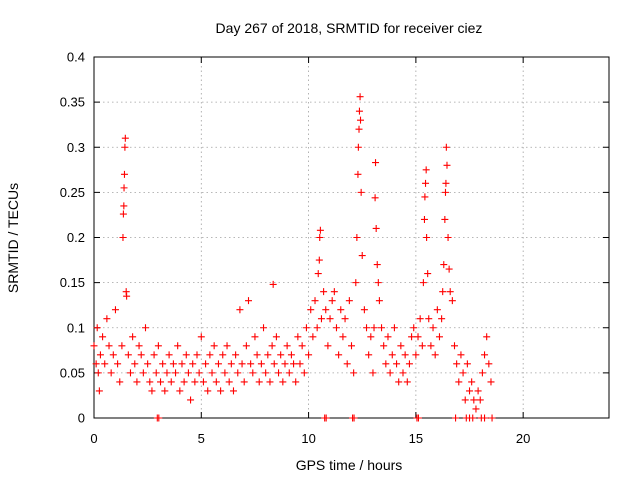 The image size is (640, 480). What do you see at coordinates (72, 372) in the screenshot?
I see `y-tick-label: 0.05` at bounding box center [72, 372].